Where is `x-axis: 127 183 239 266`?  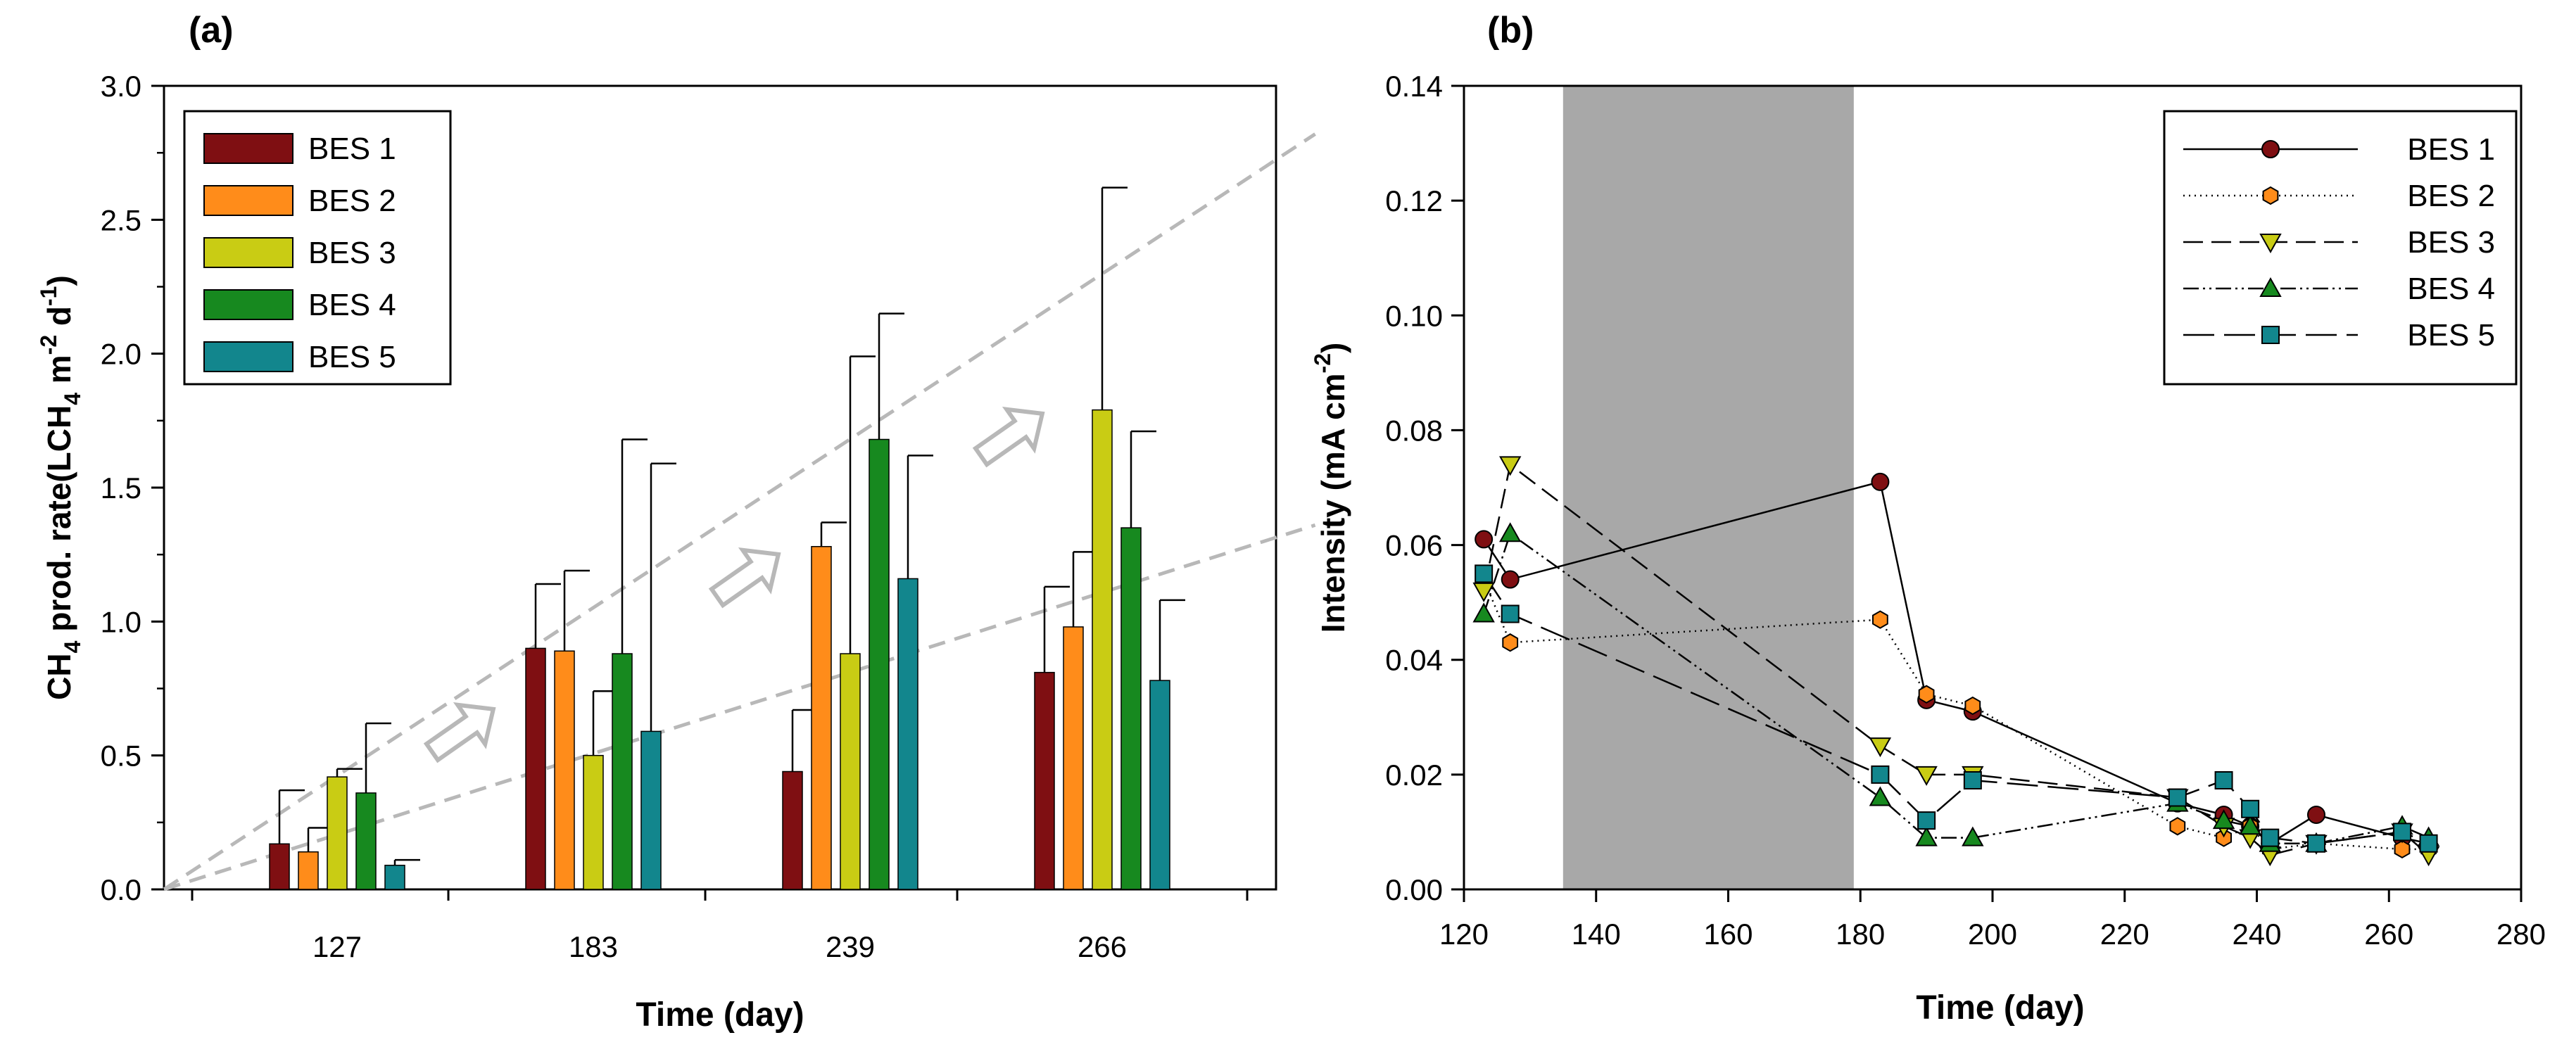
x-axis: 127 183 239 266 is located at coordinates (720, 926).